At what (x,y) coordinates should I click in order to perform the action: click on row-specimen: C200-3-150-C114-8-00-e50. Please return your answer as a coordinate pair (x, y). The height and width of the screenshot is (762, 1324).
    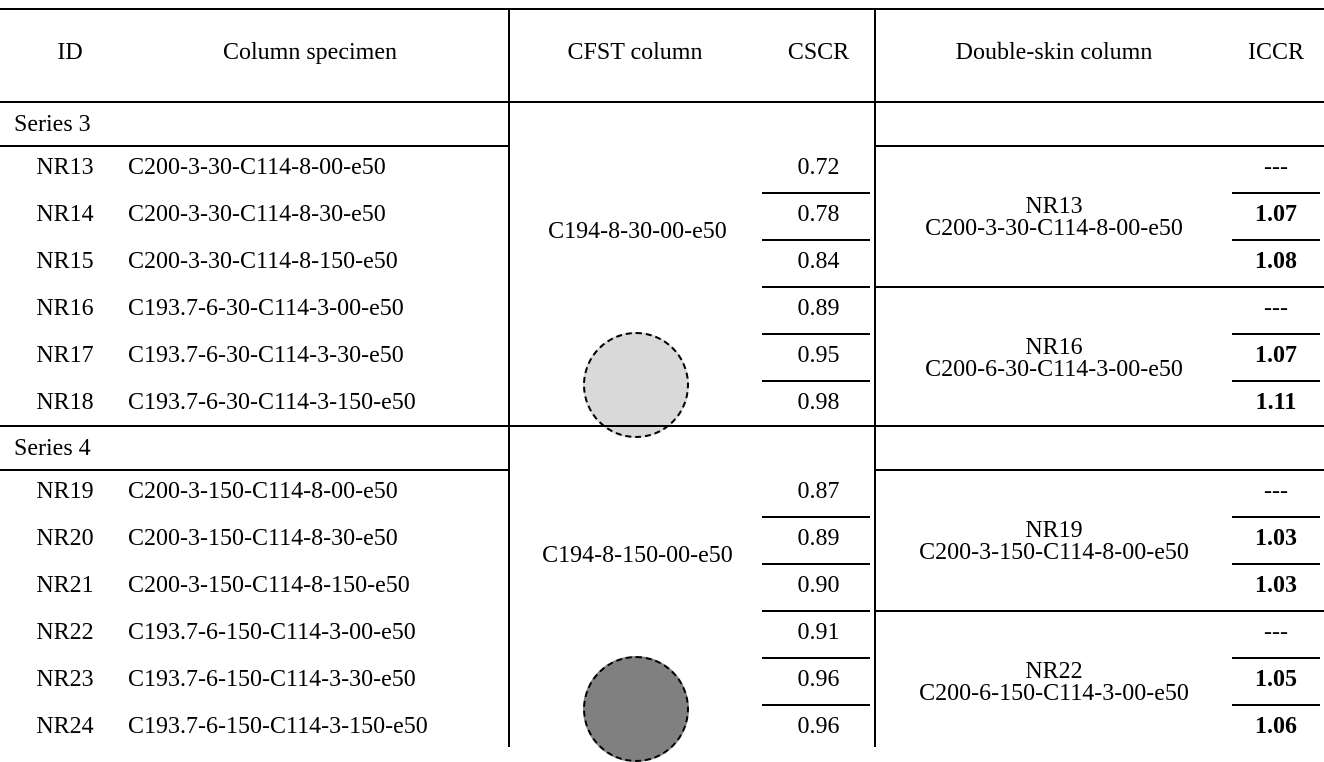
    Looking at the image, I should click on (263, 491).